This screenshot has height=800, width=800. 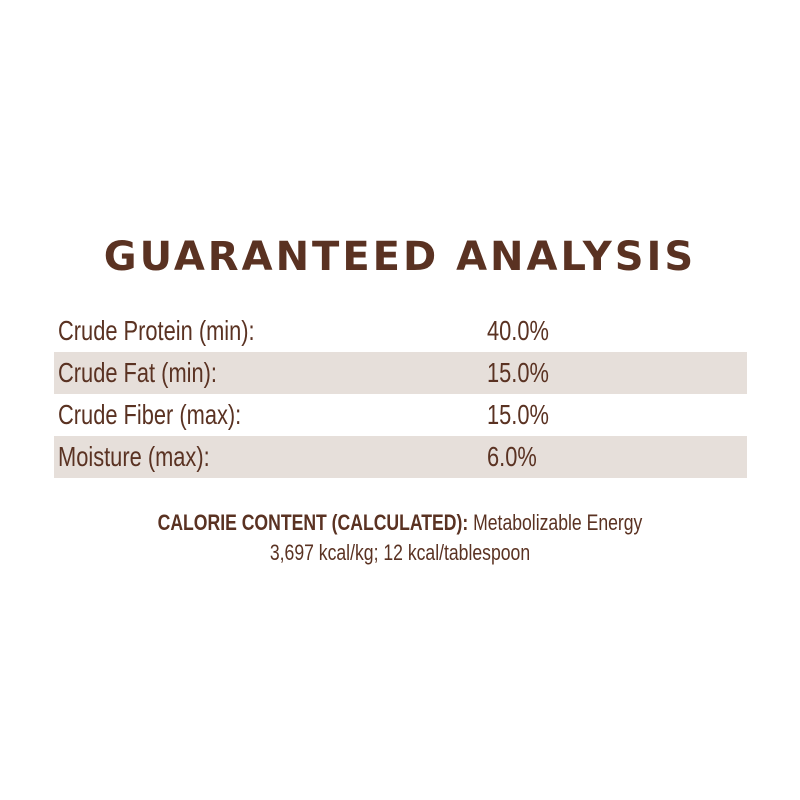 What do you see at coordinates (512, 456) in the screenshot?
I see `row-value: 6.0%` at bounding box center [512, 456].